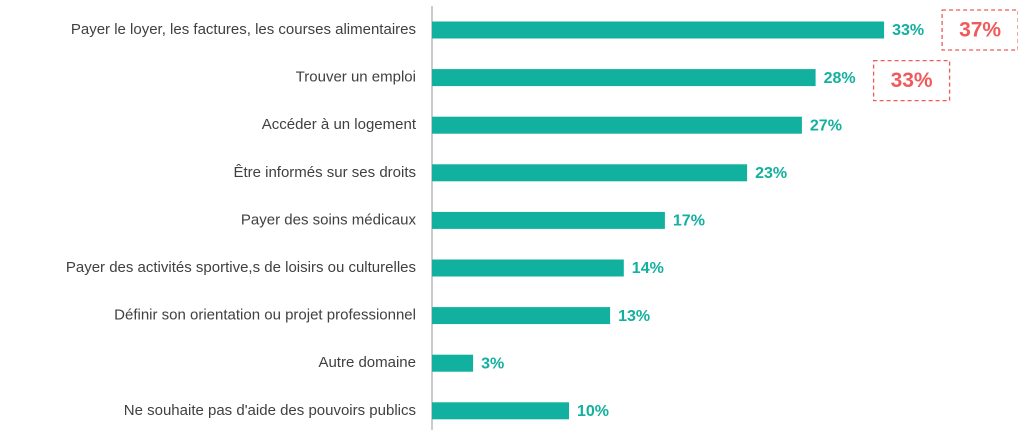  What do you see at coordinates (324, 172) in the screenshot?
I see `category-label: Être informés sur ses droits` at bounding box center [324, 172].